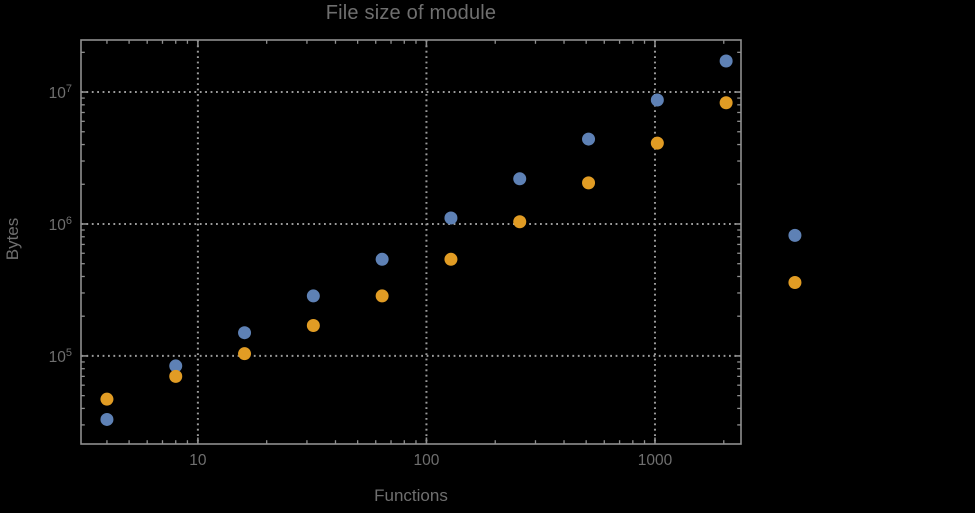 This screenshot has height=513, width=975. Describe the element at coordinates (60, 93) in the screenshot. I see `y-tick-label: 10⁷` at that location.